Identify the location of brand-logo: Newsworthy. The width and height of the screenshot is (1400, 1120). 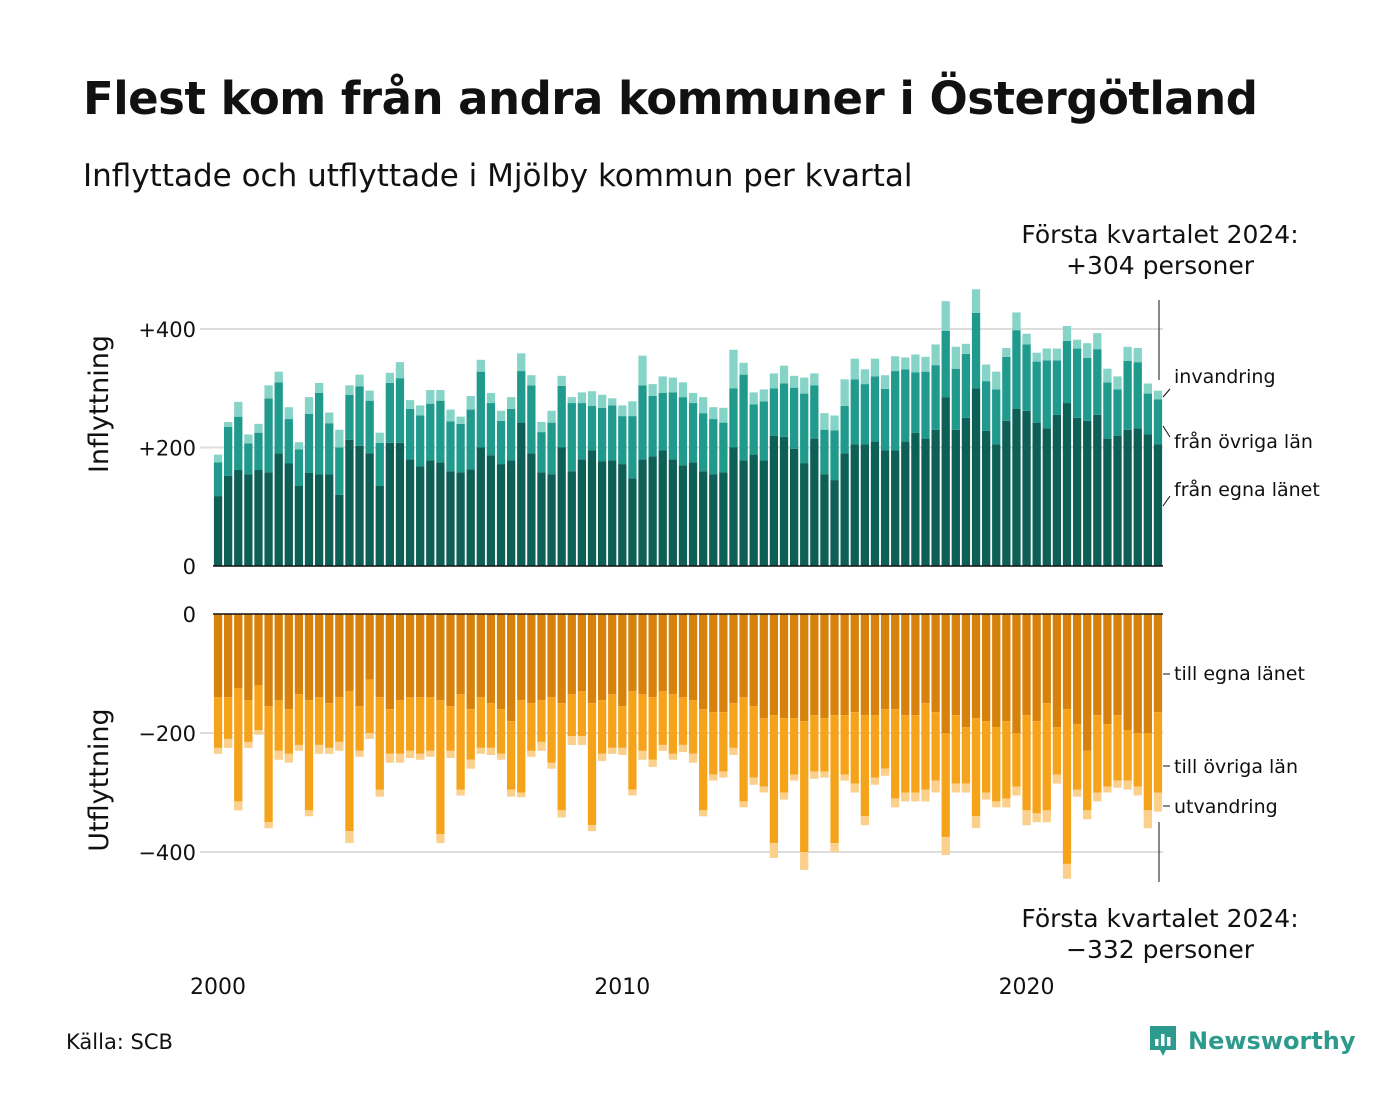
(1252, 1041).